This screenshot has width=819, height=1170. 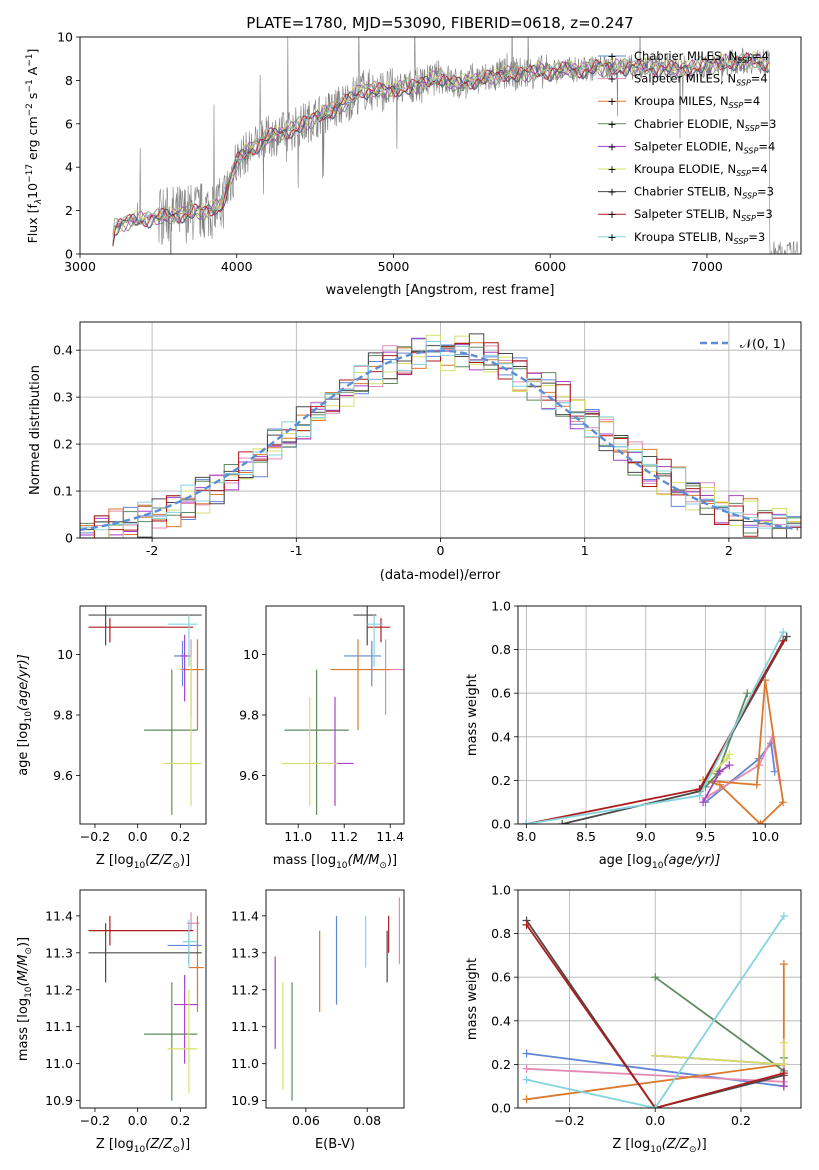 I want to click on y-tick-label: 0, so click(x=69, y=254).